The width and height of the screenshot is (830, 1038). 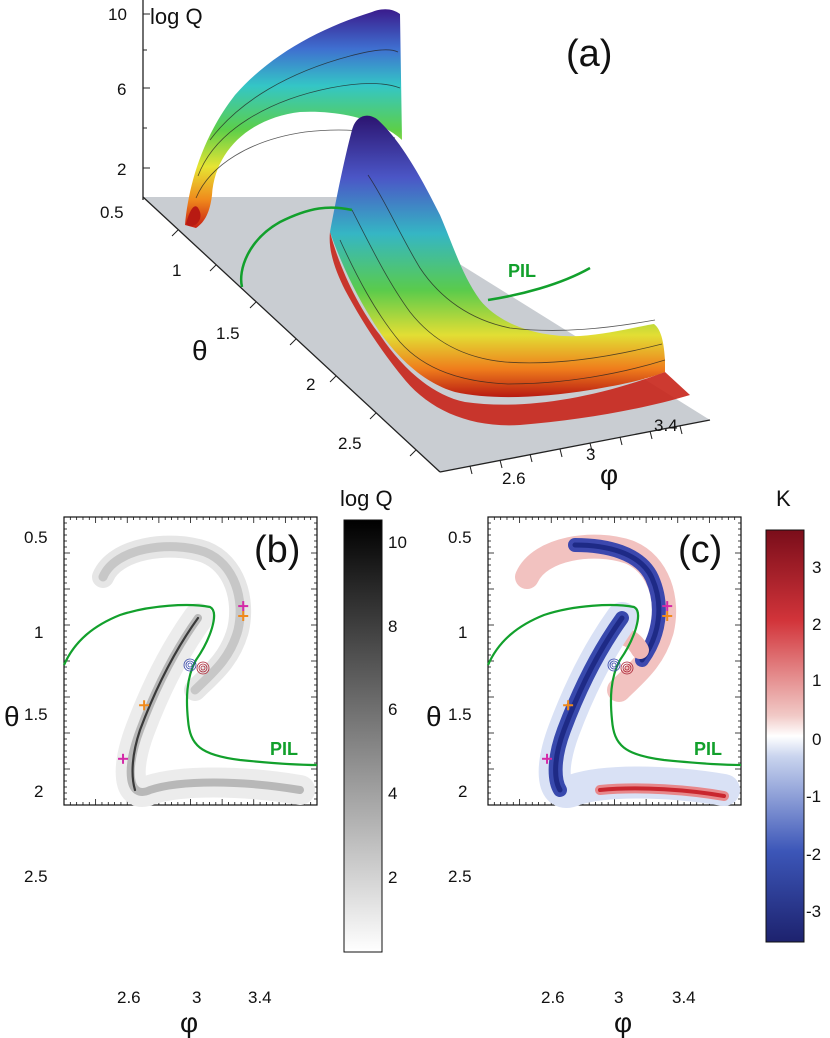 I want to click on theta-tick-label: 1.5, so click(x=228, y=333).